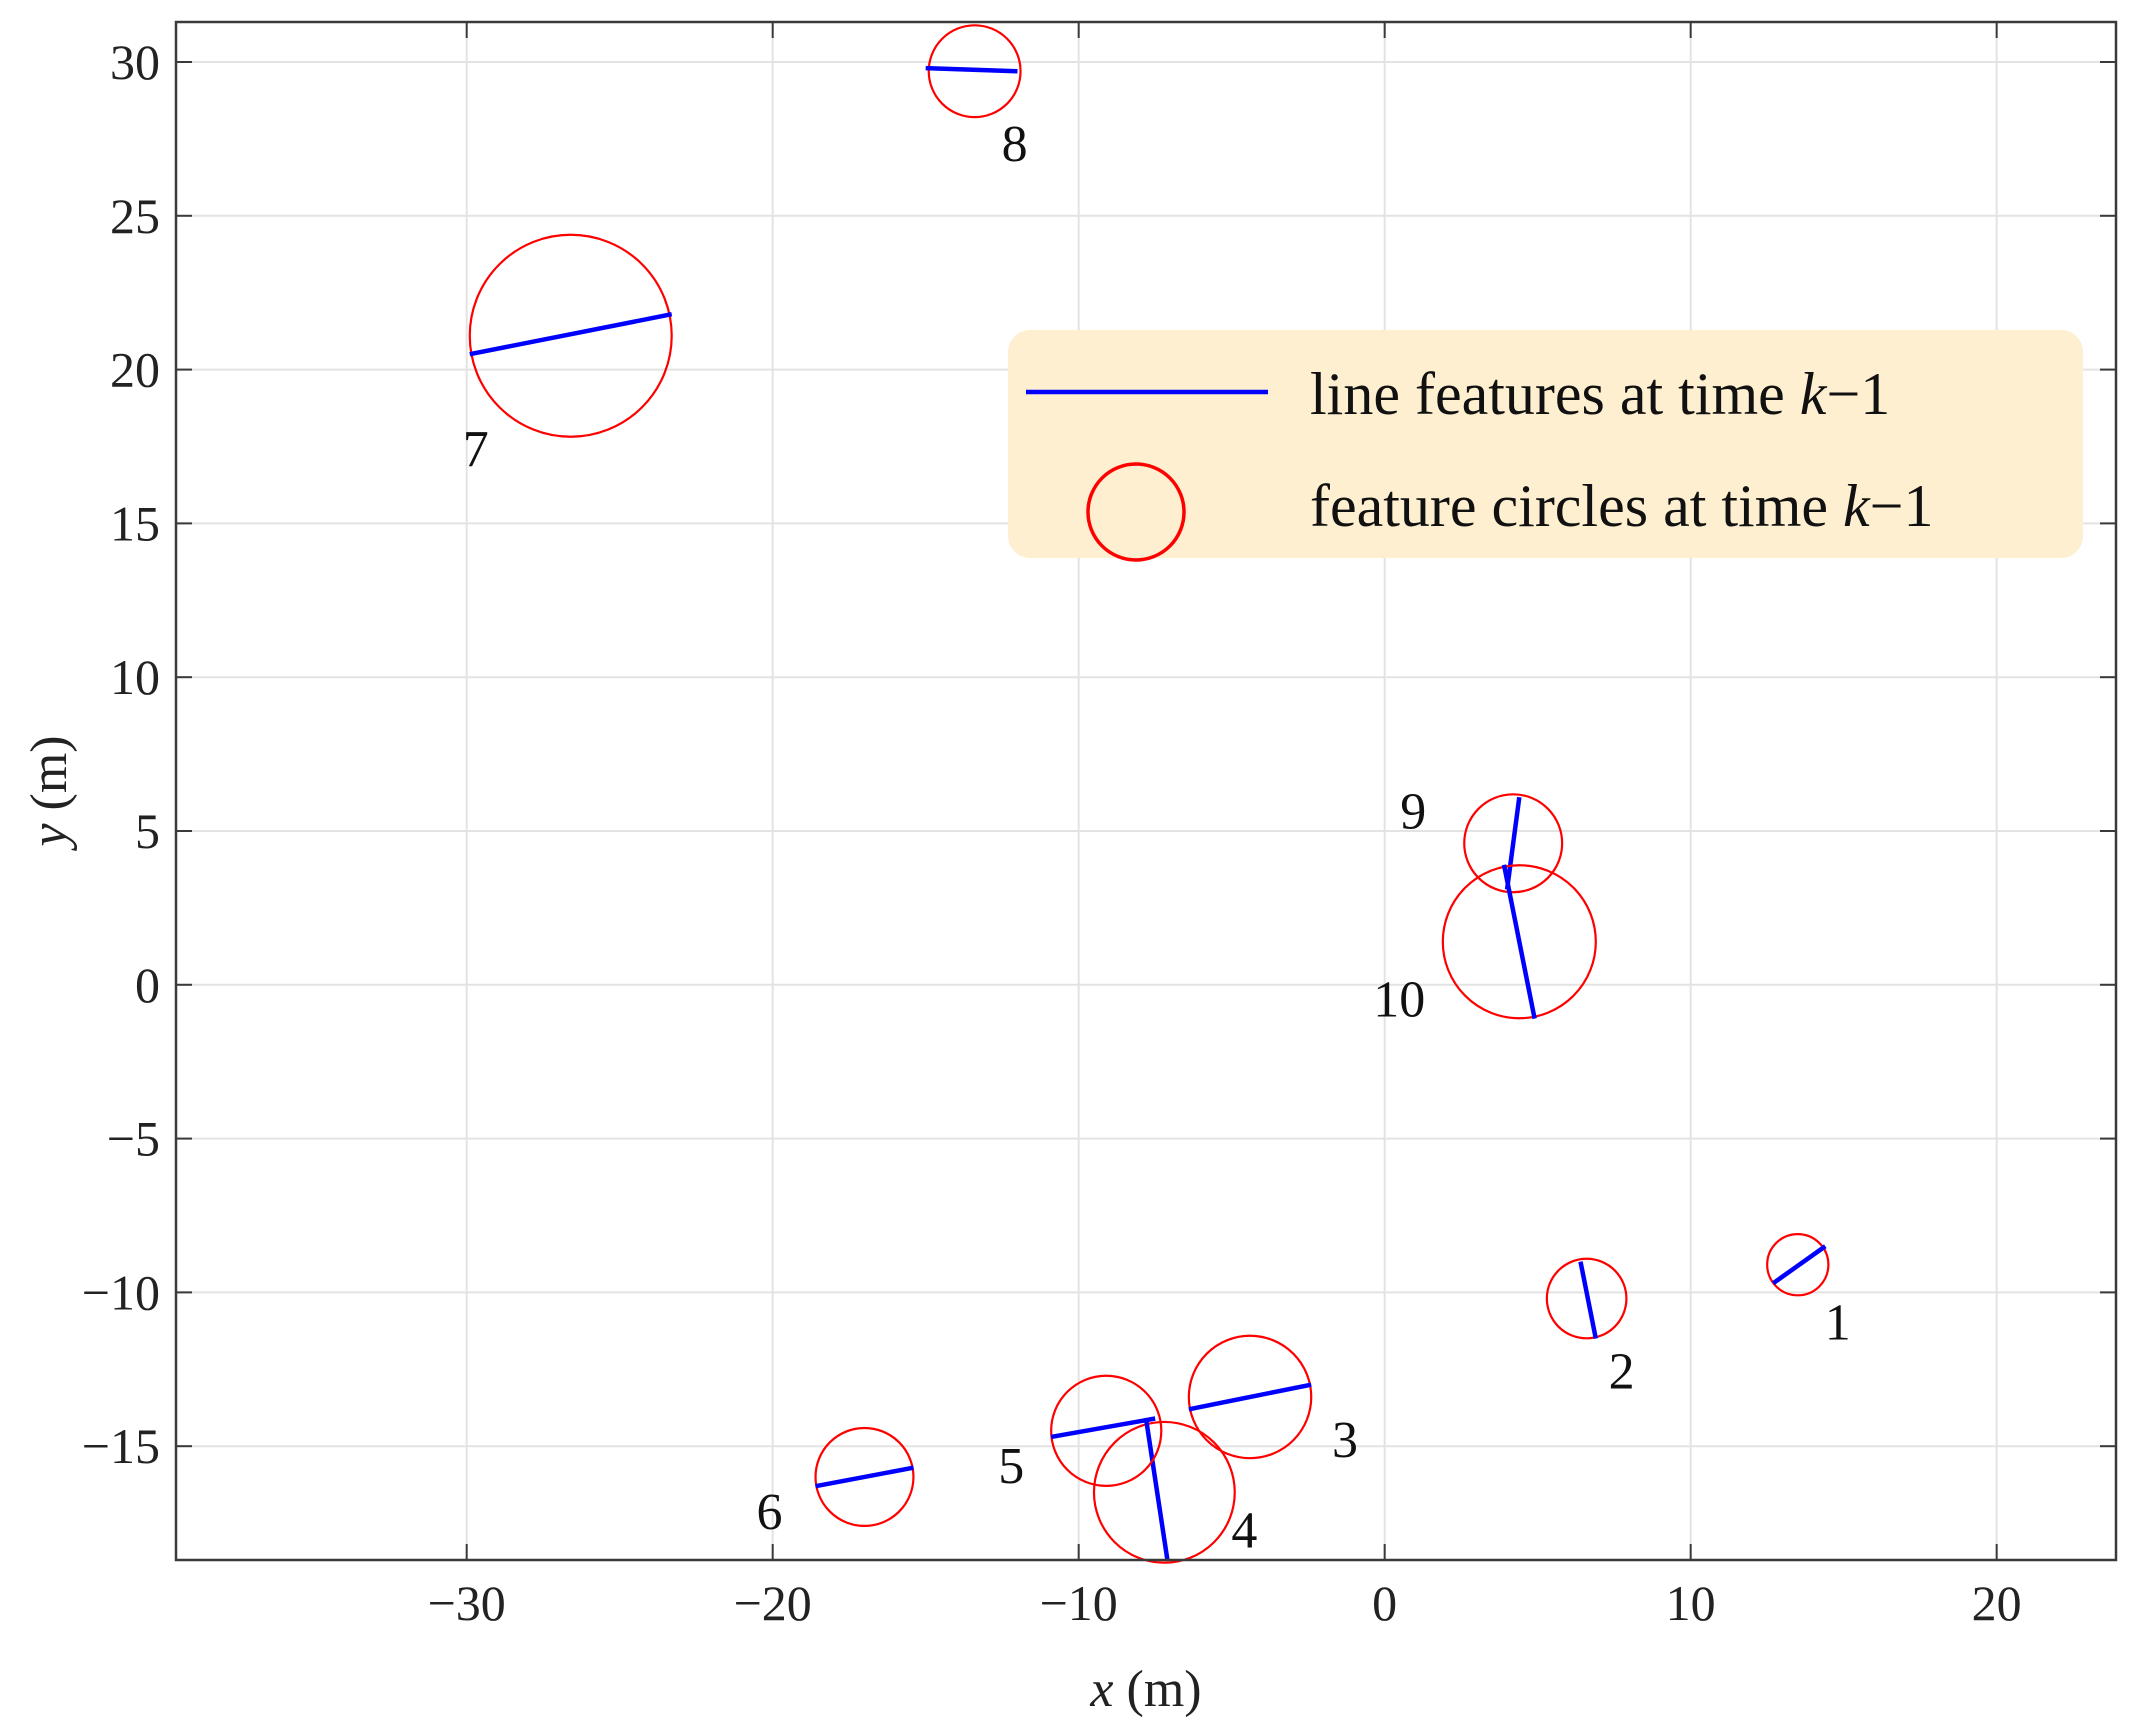 Image resolution: width=2146 pixels, height=1724 pixels. What do you see at coordinates (1079, 1603) in the screenshot?
I see `x-tick-label: −10` at bounding box center [1079, 1603].